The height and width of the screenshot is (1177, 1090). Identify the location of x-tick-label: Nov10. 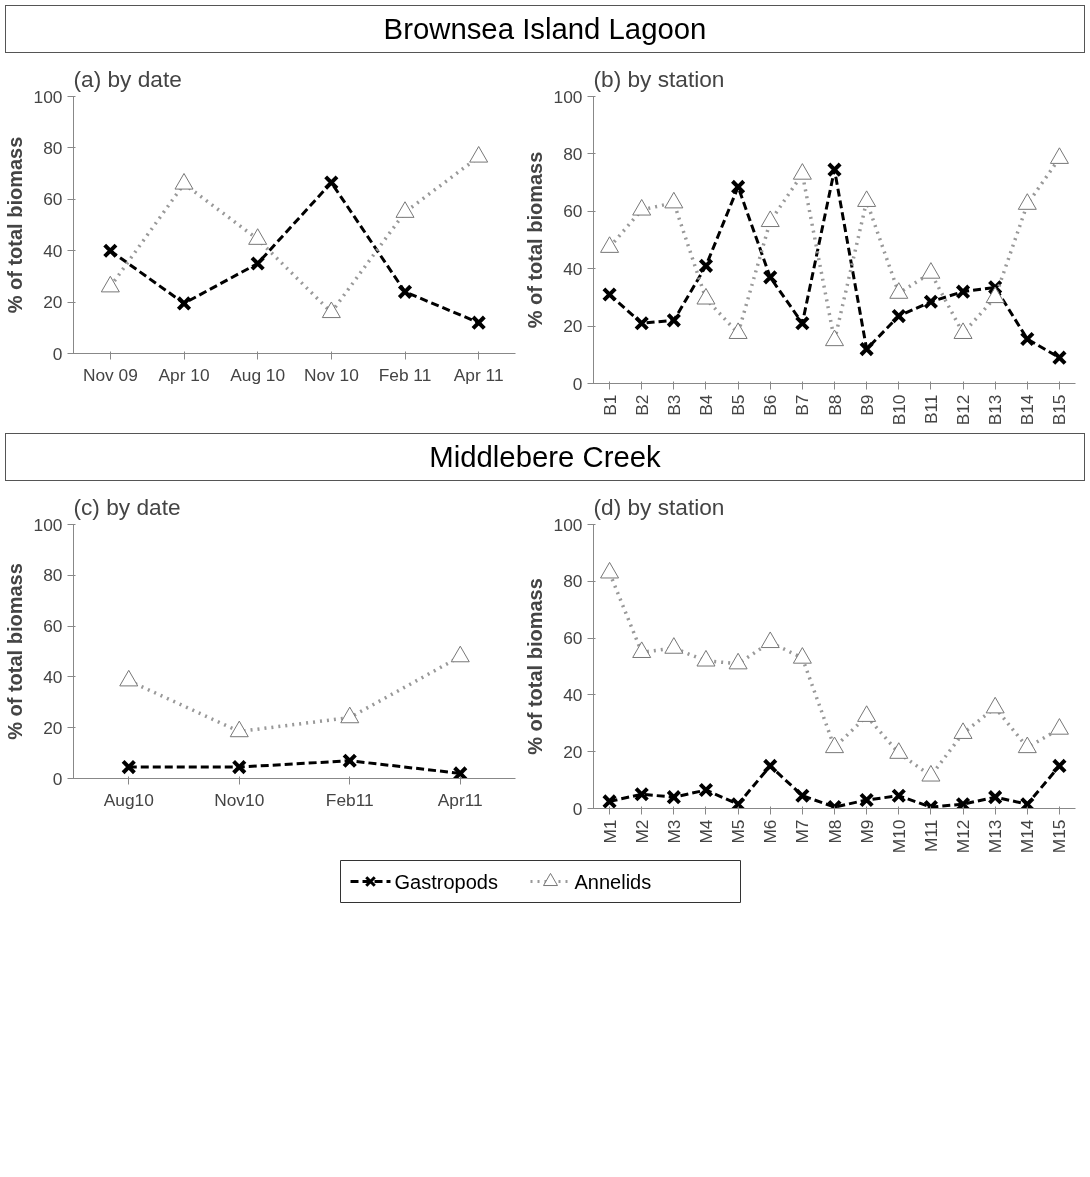
(239, 799).